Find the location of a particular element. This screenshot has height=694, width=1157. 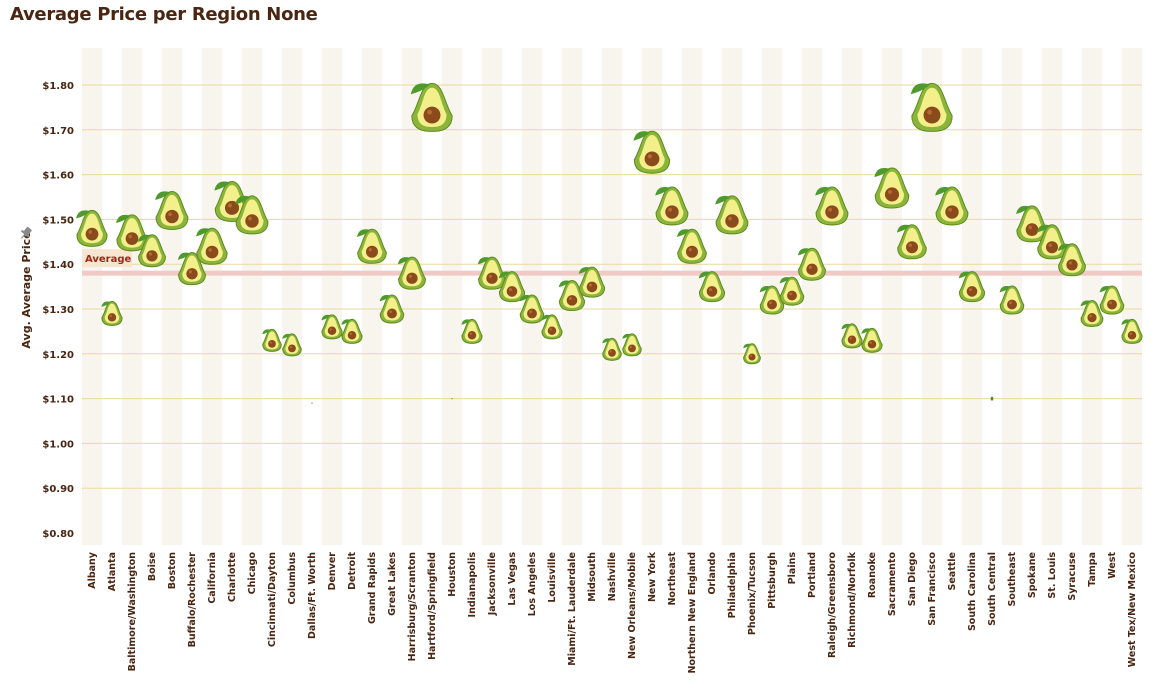

x-tick-label: Dallas/Ft. Worth is located at coordinates (312, 595).